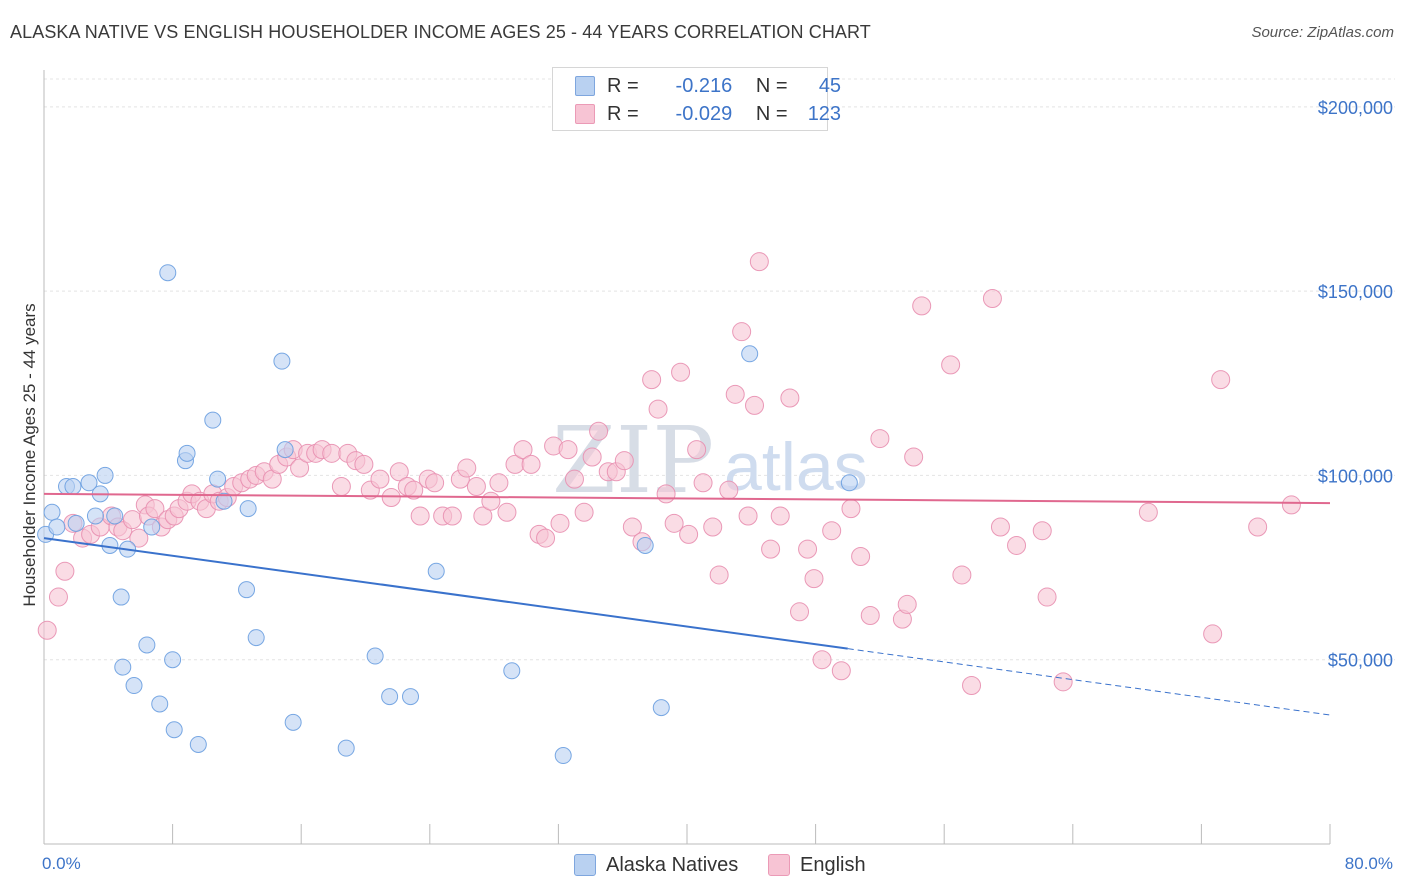  I want to click on legend-n-value: 45, so click(830, 86).